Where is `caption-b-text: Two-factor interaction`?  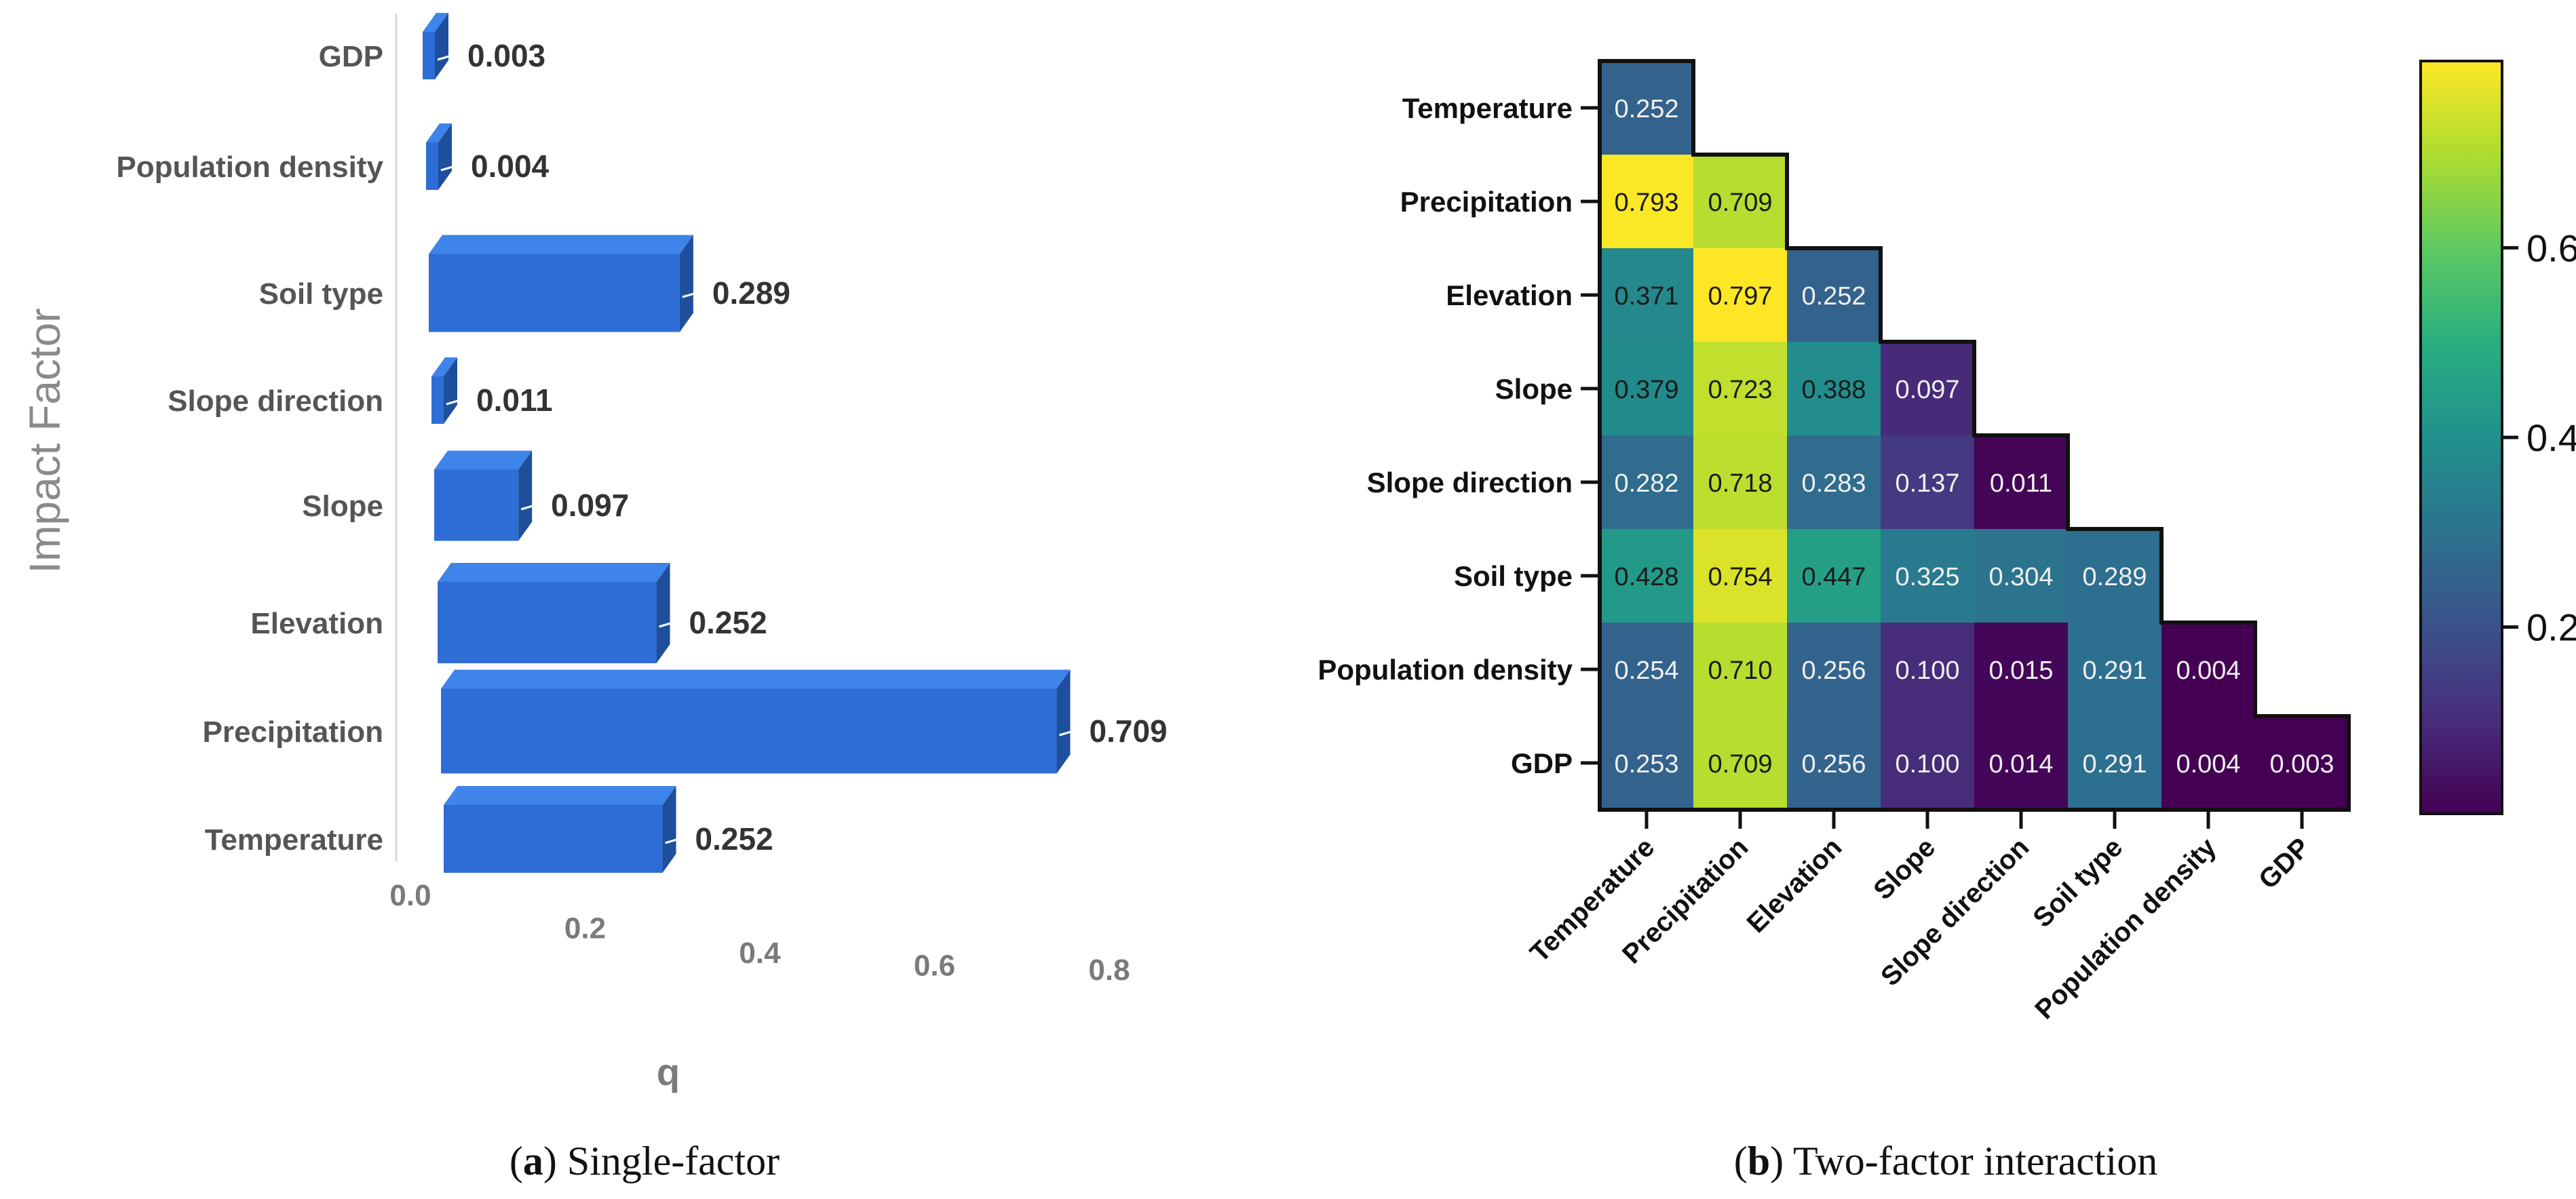
caption-b-text: Two-factor interaction is located at coordinates (1975, 1161).